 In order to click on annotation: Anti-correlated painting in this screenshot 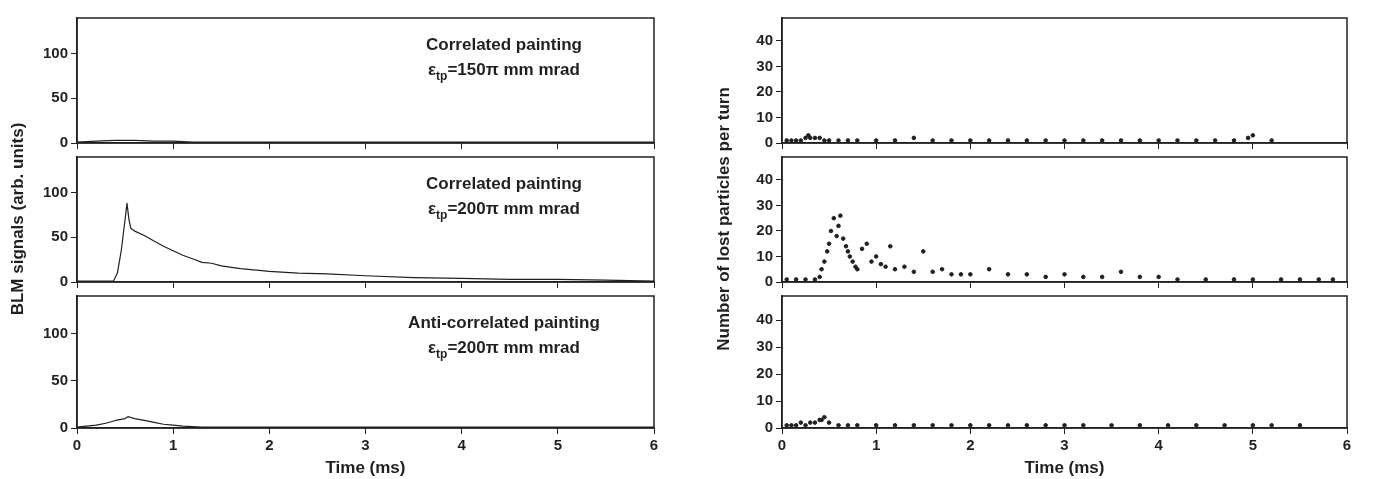, I will do `click(504, 322)`.